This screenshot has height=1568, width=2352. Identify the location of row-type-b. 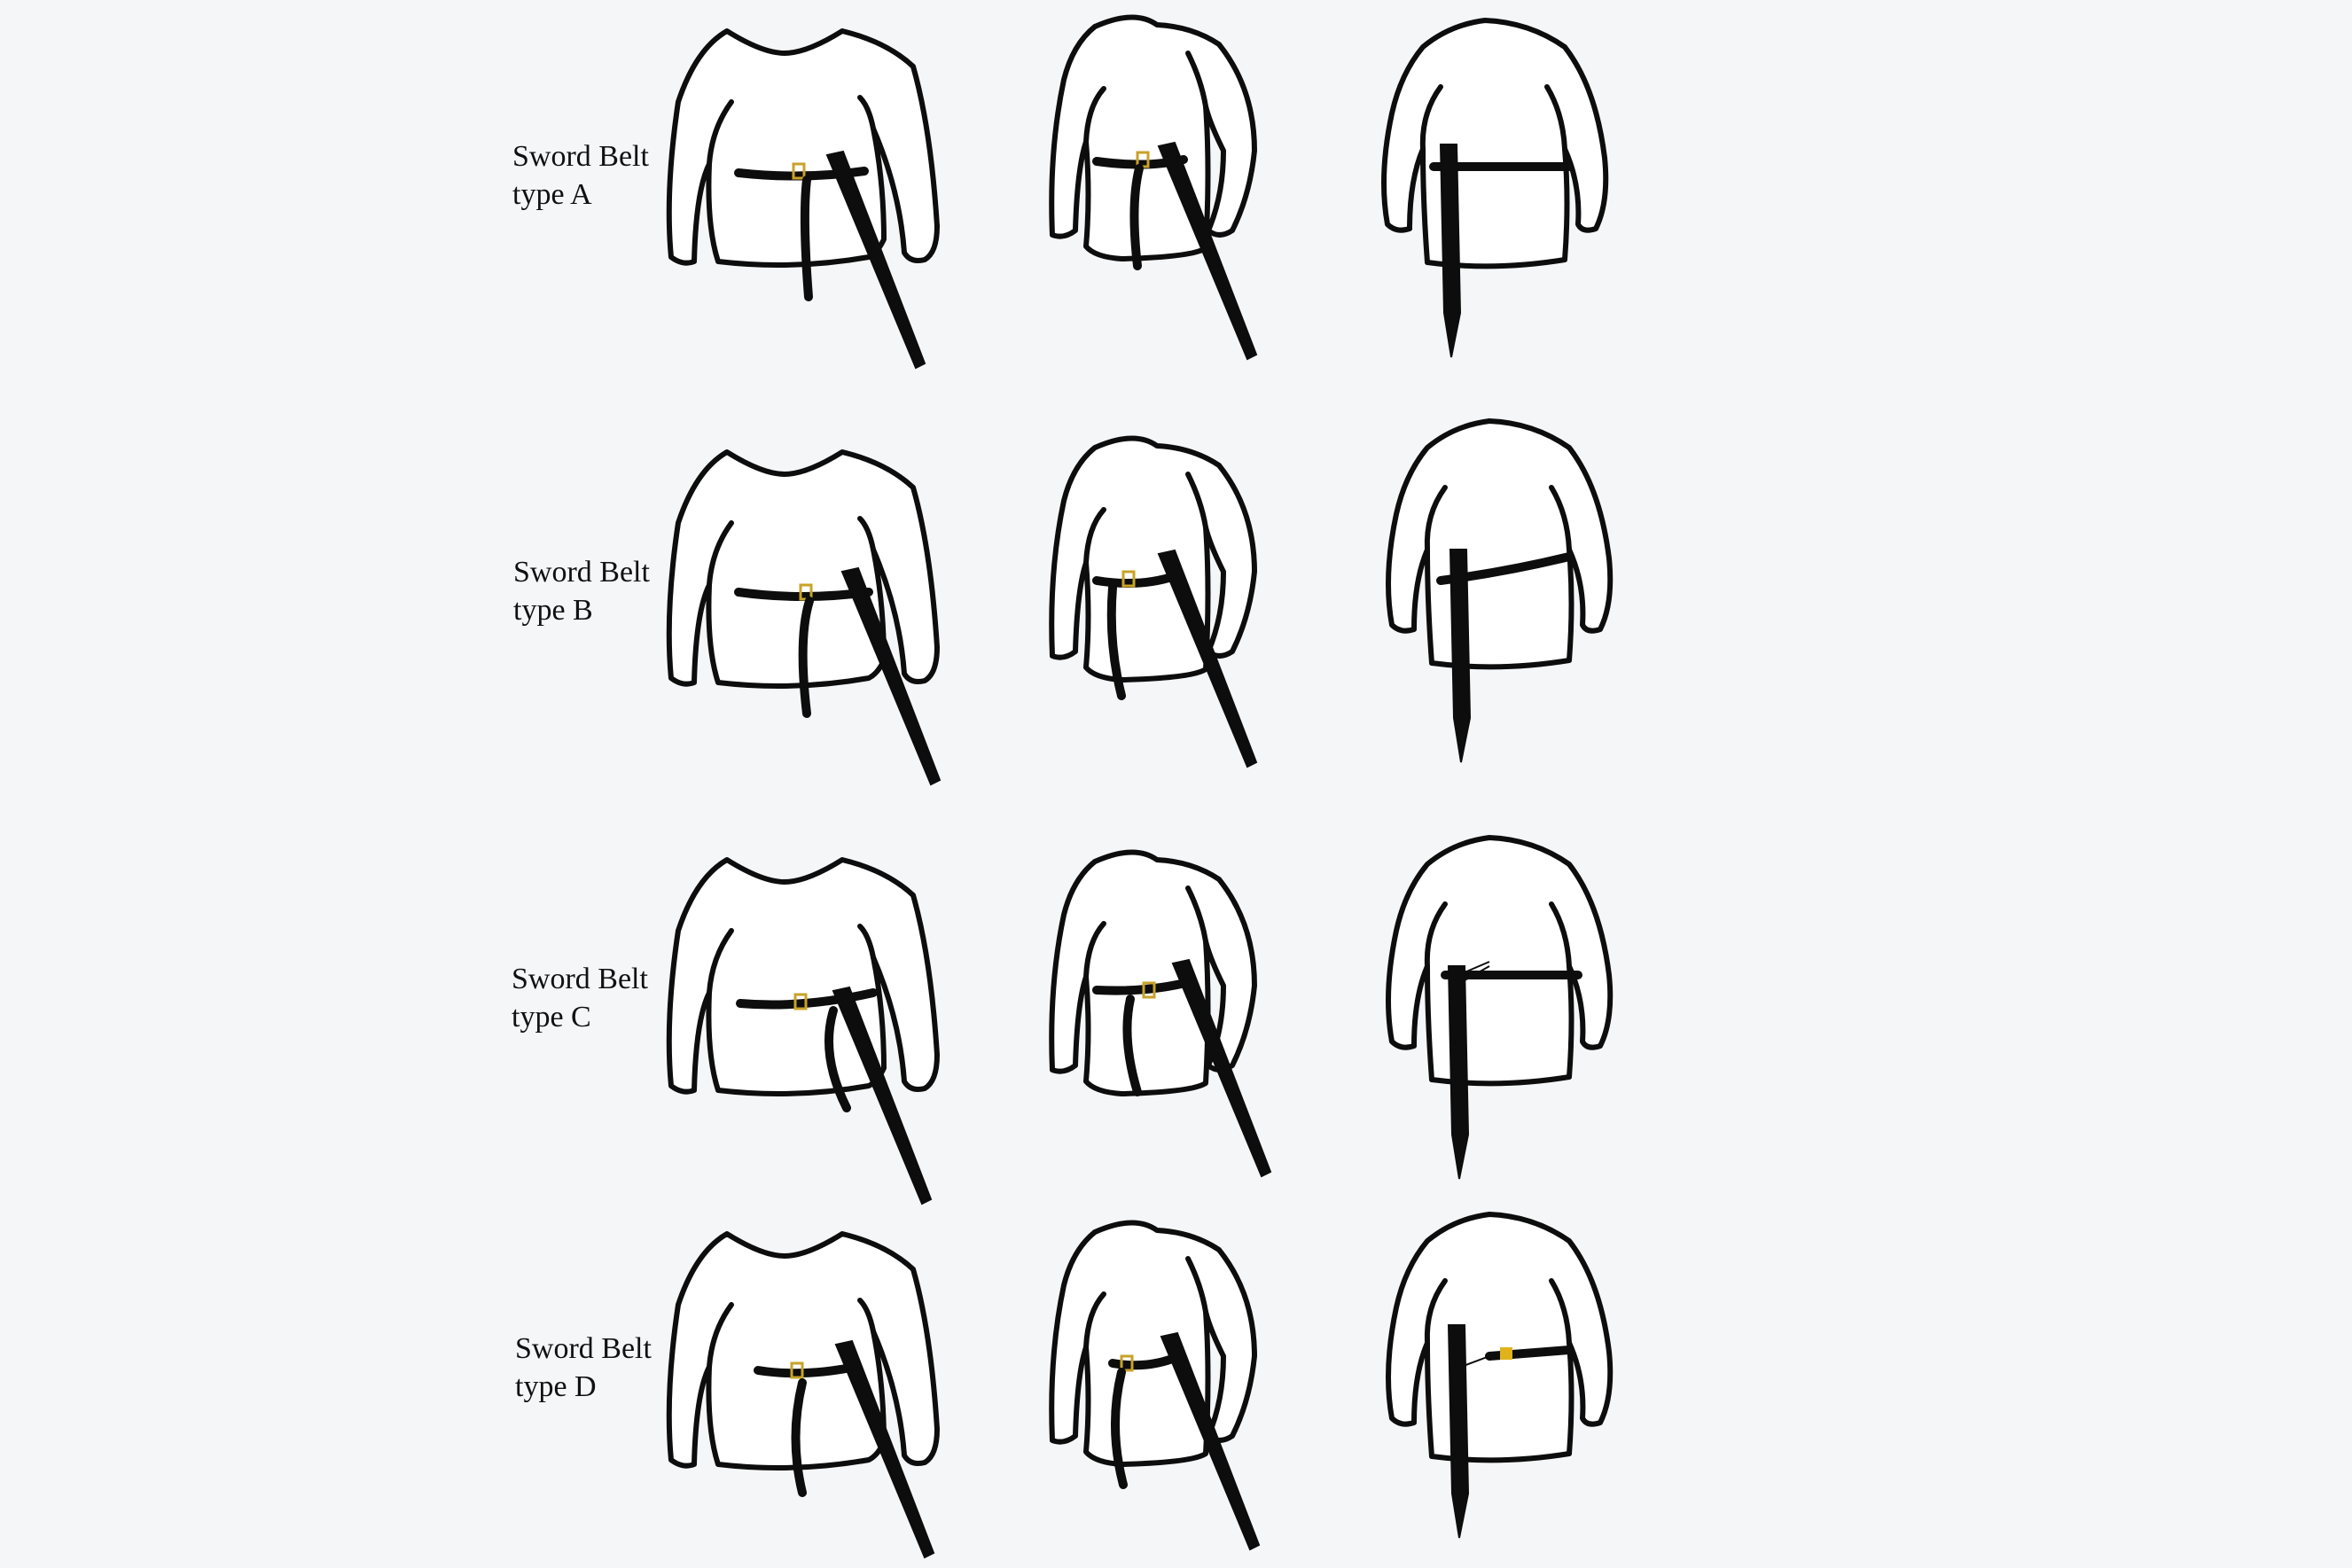
(1139, 603).